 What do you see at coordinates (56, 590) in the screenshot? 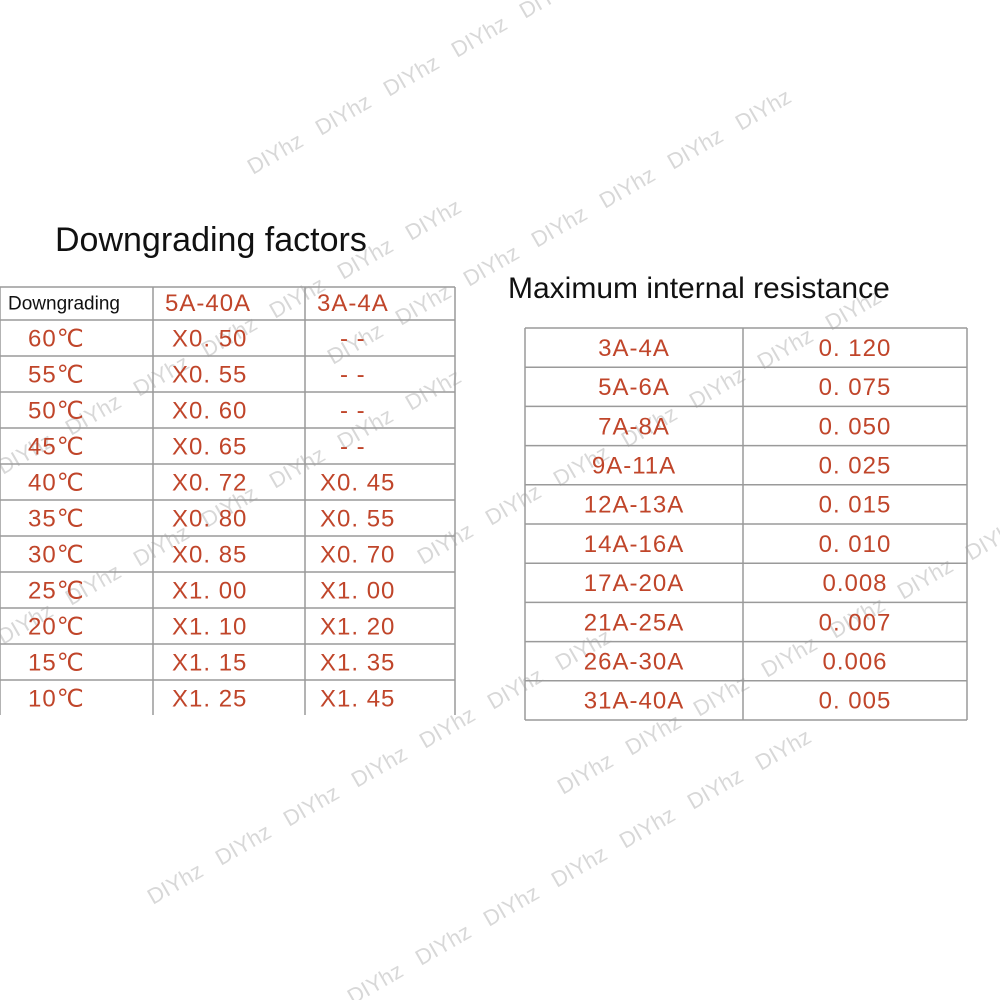
I see `table-cell: 25℃` at bounding box center [56, 590].